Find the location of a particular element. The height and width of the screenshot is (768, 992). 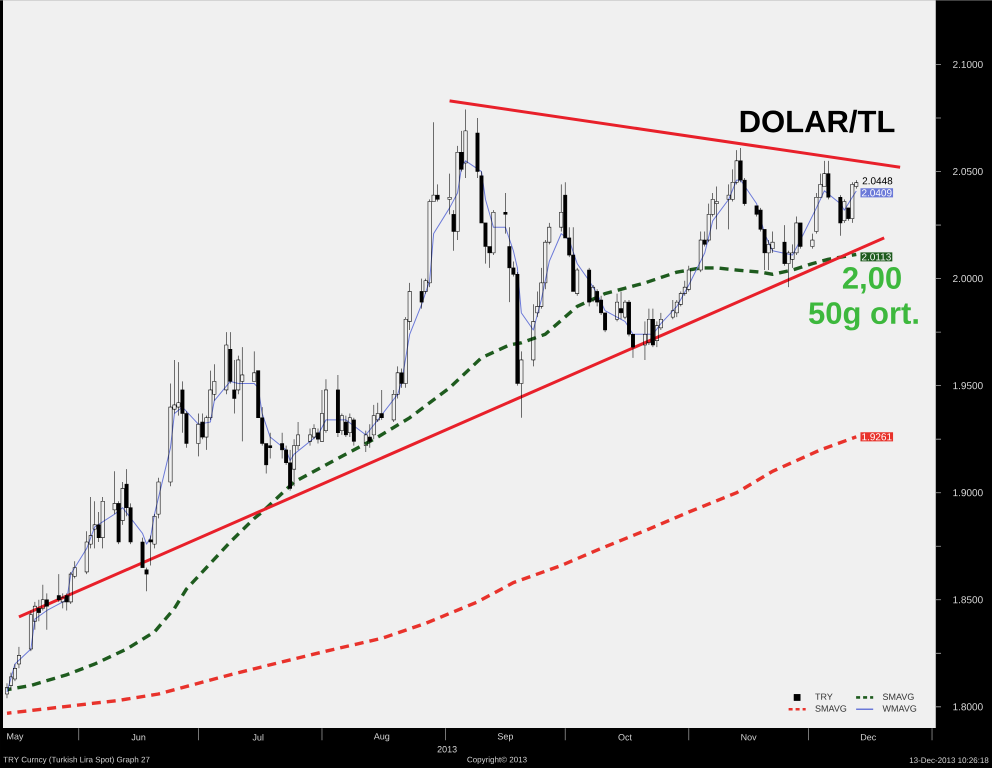

annotation: 2,00 is located at coordinates (871, 280).